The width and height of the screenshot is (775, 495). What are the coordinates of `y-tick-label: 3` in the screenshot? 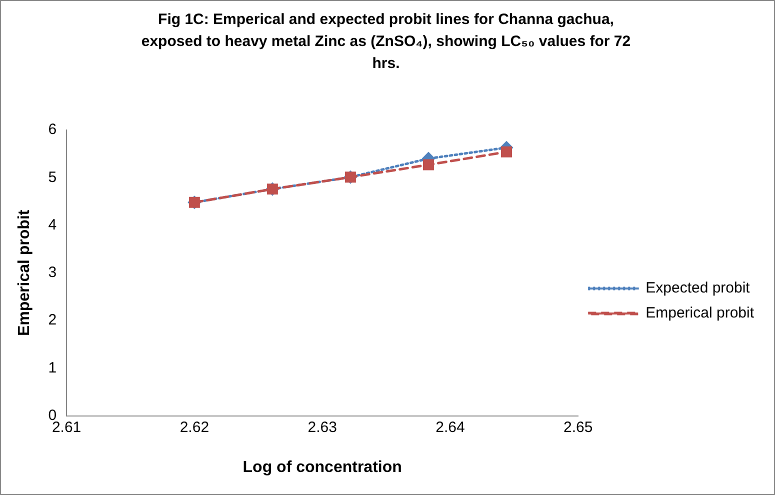 It's located at (52, 273).